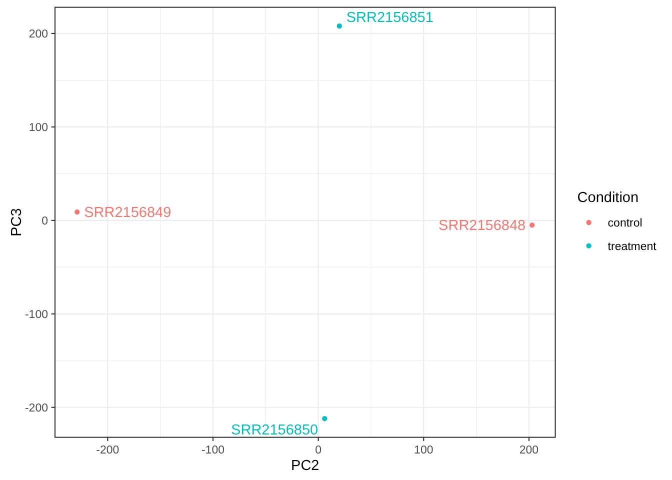 The width and height of the screenshot is (672, 480). Describe the element at coordinates (529, 450) in the screenshot. I see `x-tick-label: 200` at that location.